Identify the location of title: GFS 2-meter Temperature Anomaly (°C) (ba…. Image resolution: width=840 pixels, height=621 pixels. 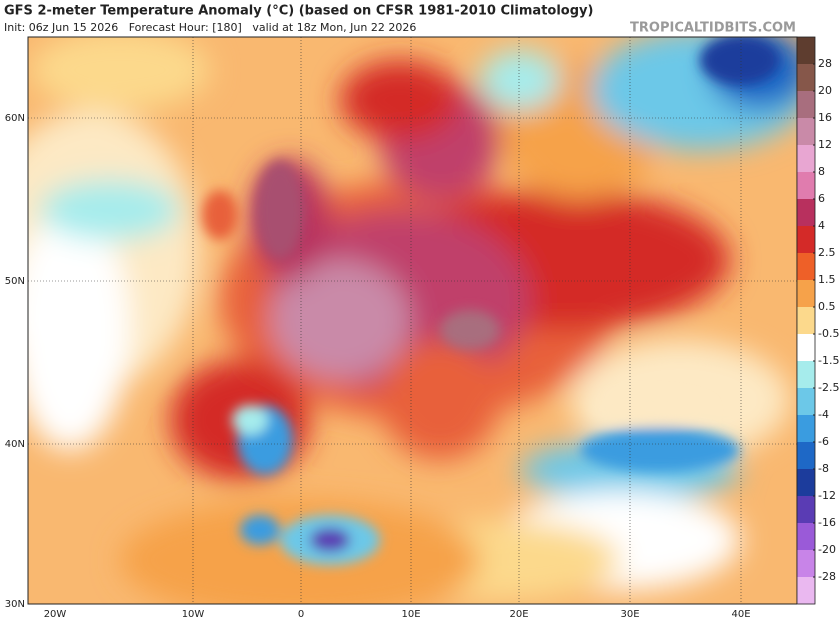
(298, 11).